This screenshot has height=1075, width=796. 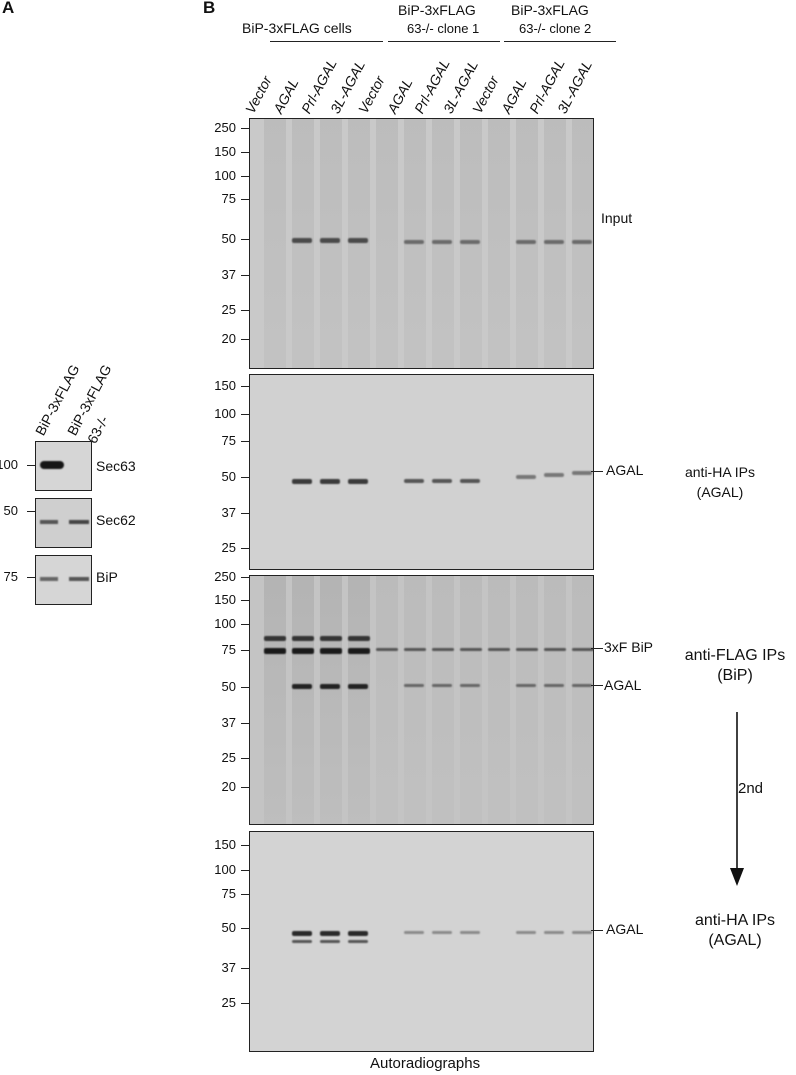 I want to click on group-1-underline, so click(x=326, y=41).